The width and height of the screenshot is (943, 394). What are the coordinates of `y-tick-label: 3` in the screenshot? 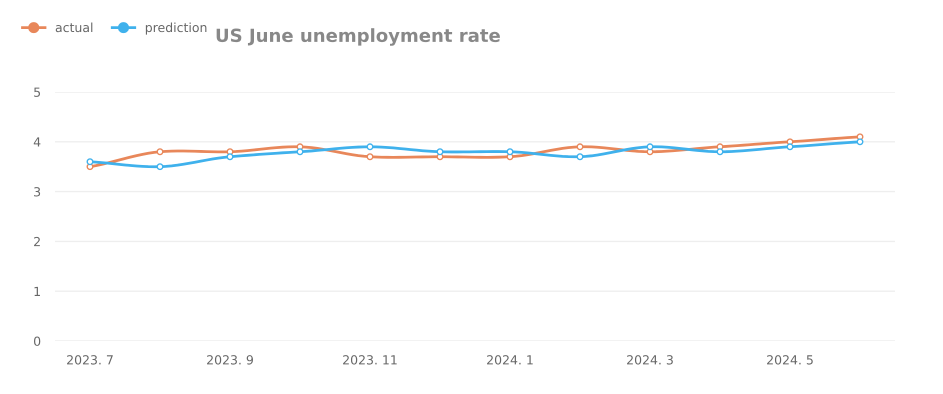 It's located at (37, 192).